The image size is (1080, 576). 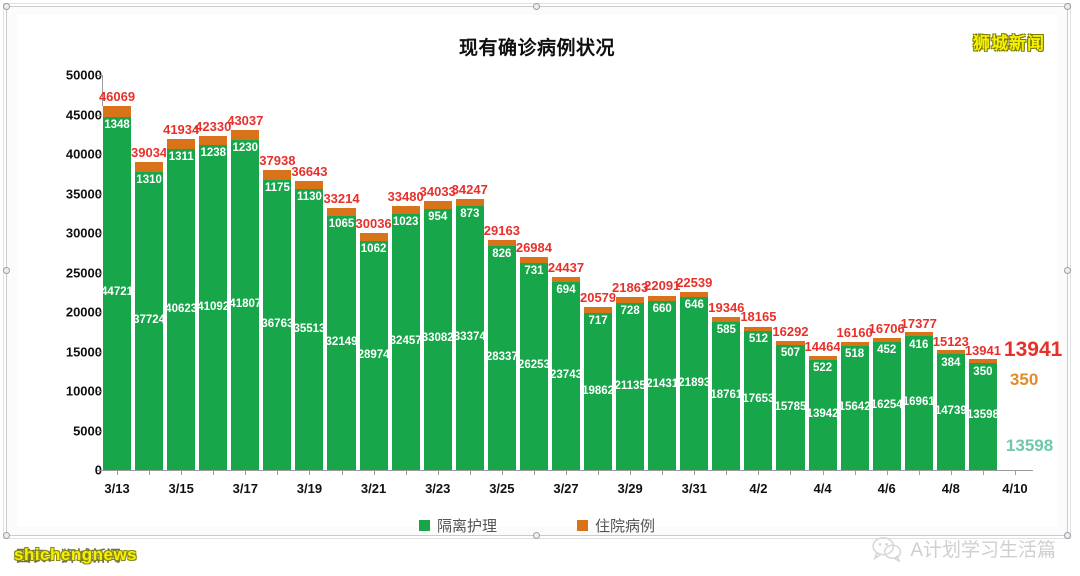 I want to click on resize-handle-top-middle, so click(x=536, y=6).